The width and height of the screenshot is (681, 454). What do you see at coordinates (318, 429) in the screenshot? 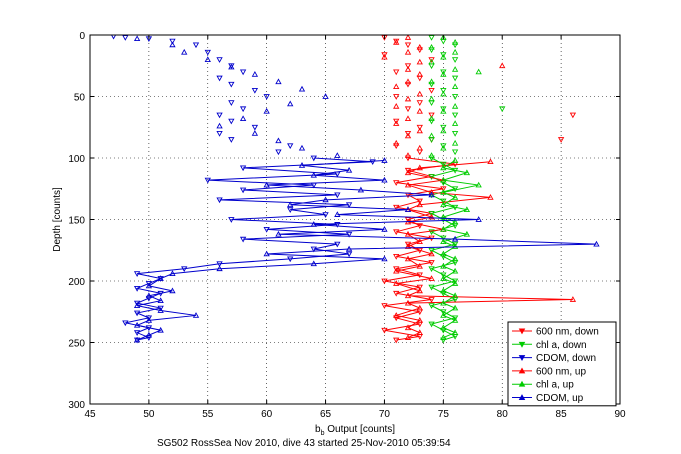
I see `x-axis-label-main: b` at bounding box center [318, 429].